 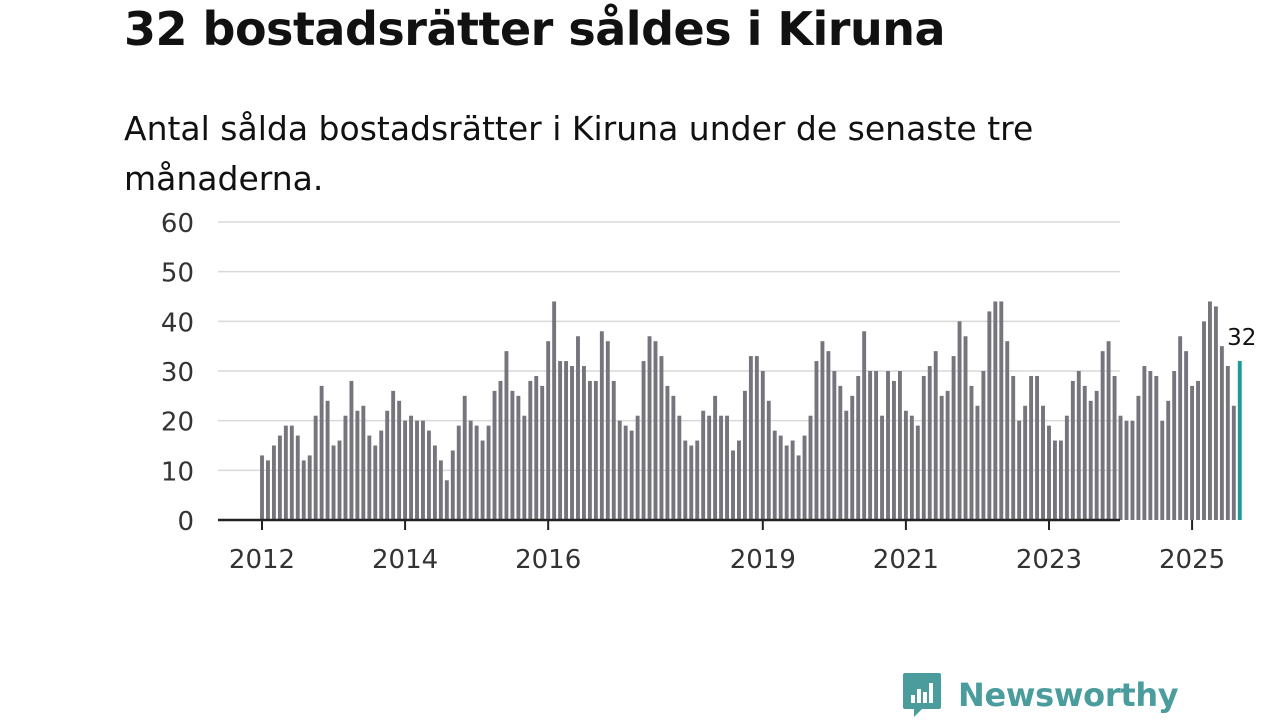 What do you see at coordinates (1040, 695) in the screenshot?
I see `newsworthy-brand: Newsworthy` at bounding box center [1040, 695].